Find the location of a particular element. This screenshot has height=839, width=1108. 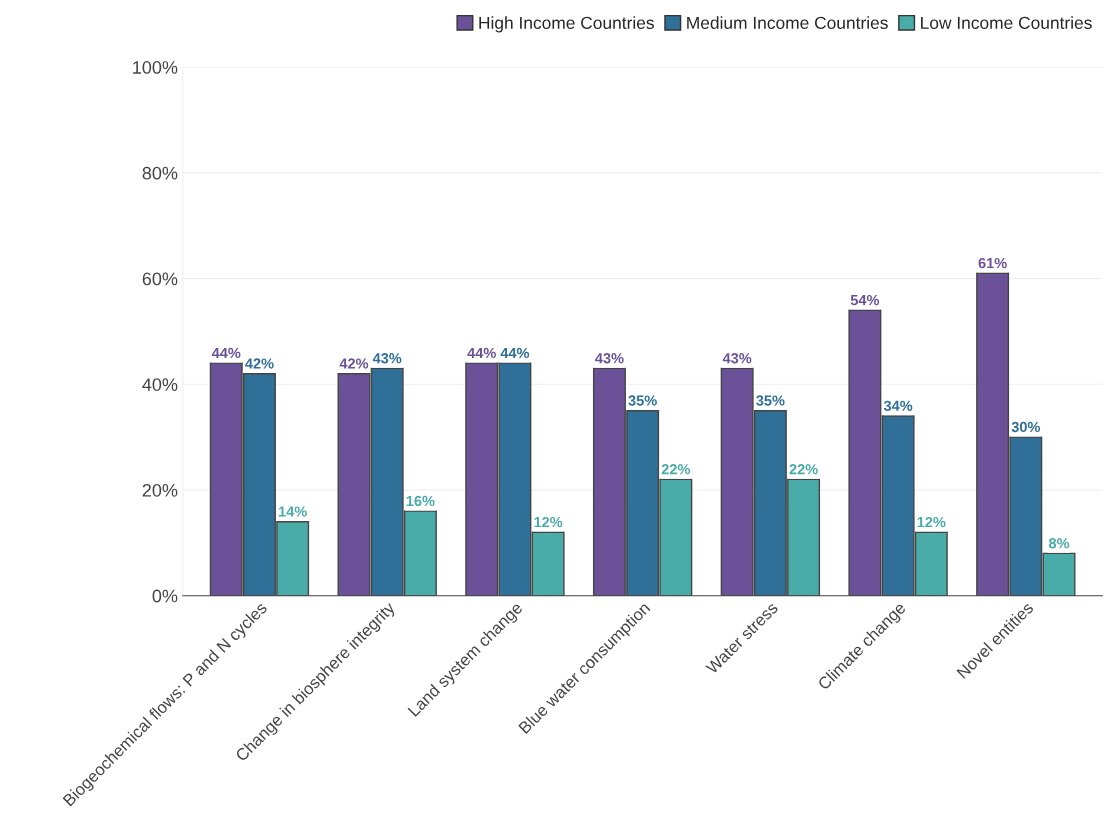

legend-label: High Income Countries is located at coordinates (566, 24).